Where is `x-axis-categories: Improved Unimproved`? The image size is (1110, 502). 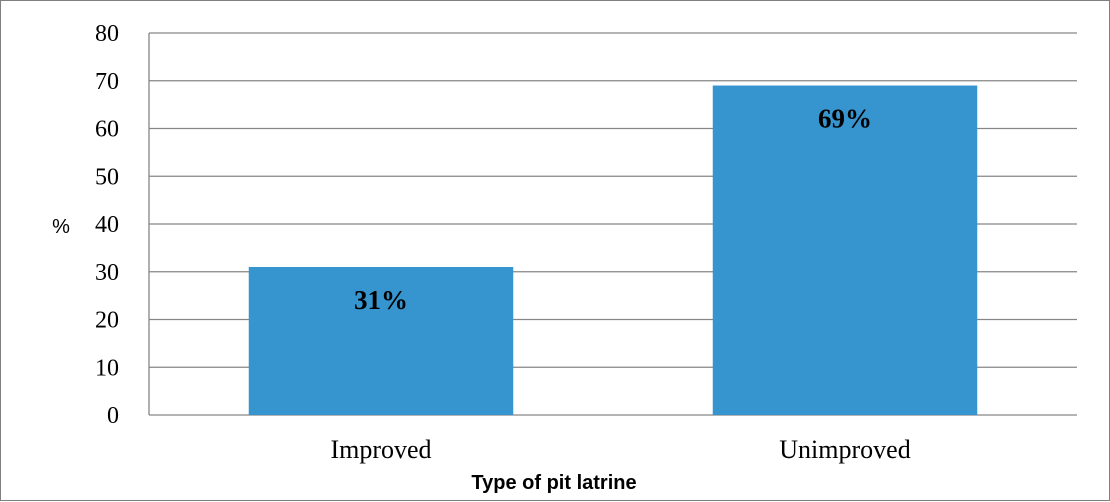 x-axis-categories: Improved Unimproved is located at coordinates (620, 449).